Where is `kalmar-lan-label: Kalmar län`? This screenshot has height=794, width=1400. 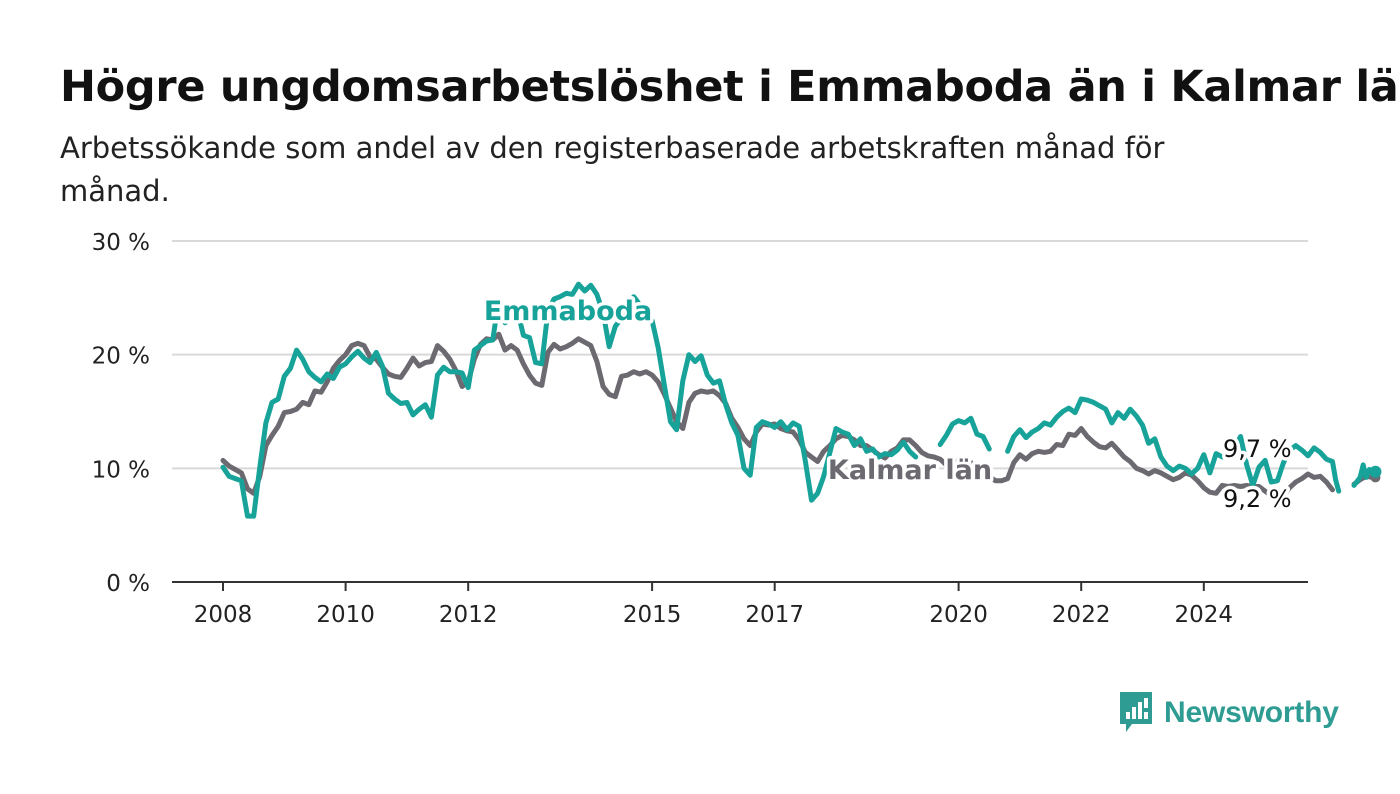 kalmar-lan-label: Kalmar län is located at coordinates (910, 470).